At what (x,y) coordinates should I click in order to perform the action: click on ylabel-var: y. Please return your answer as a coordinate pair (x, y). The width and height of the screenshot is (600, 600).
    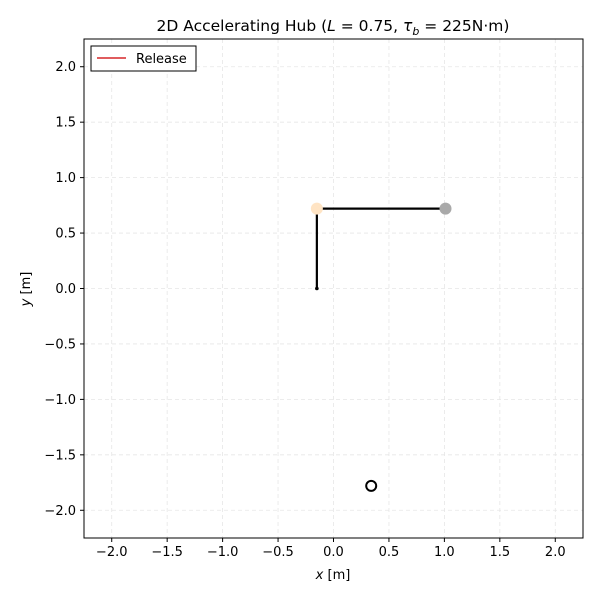
    Looking at the image, I should click on (26, 302).